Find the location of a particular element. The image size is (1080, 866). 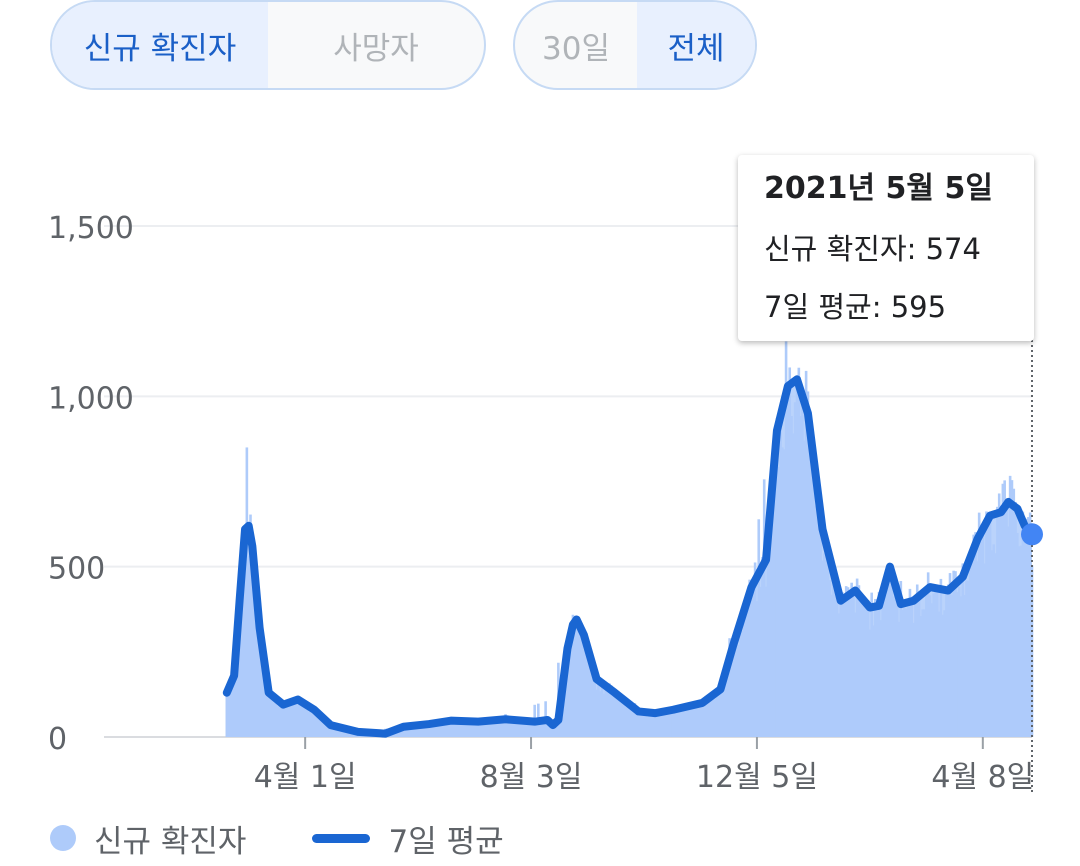

legend-average-label: 7일 평균 is located at coordinates (446, 841).